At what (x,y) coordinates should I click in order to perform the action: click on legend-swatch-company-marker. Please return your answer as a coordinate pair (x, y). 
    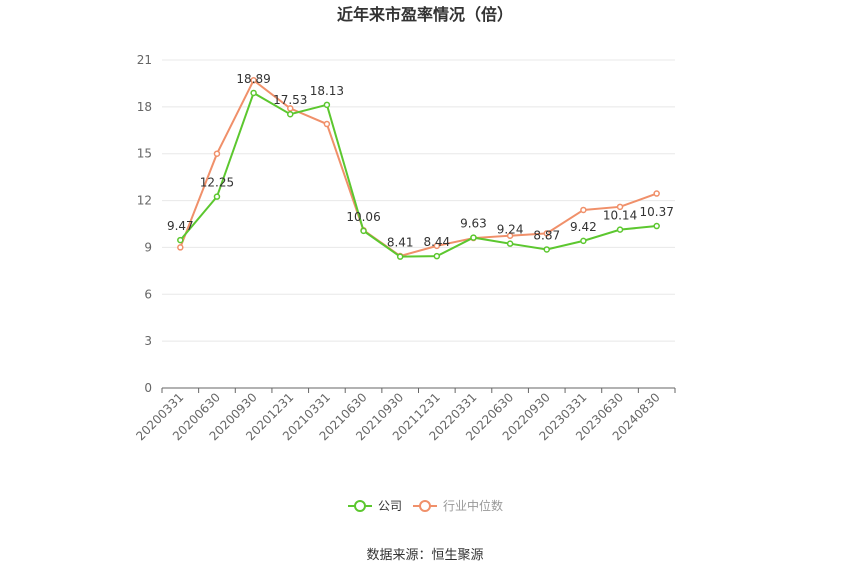
    Looking at the image, I should click on (360, 506).